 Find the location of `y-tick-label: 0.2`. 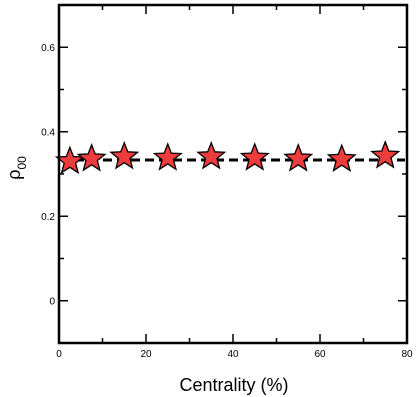

y-tick-label: 0.2 is located at coordinates (48, 217).